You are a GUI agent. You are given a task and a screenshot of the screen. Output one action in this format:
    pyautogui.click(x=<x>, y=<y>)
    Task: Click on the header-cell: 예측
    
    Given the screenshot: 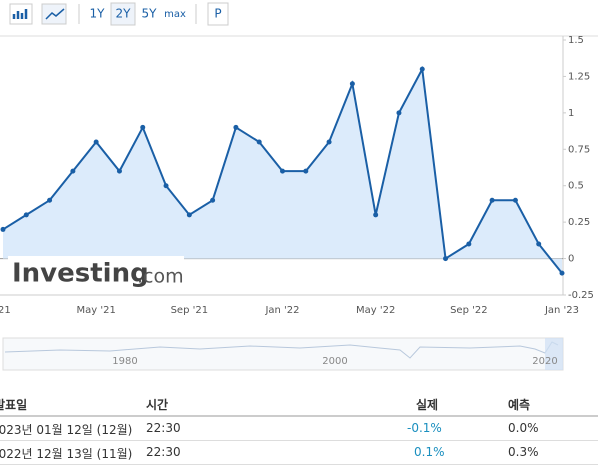 What is the action you would take?
    pyautogui.click(x=519, y=405)
    